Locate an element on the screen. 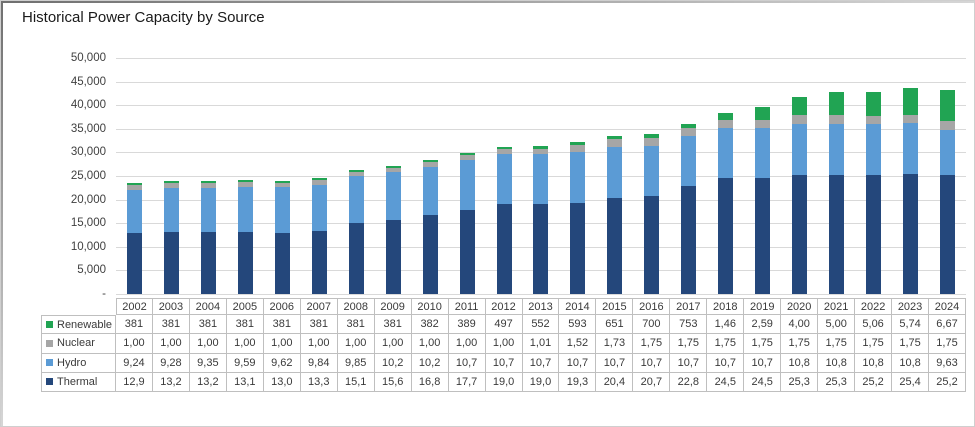  table-value-cell: 593 is located at coordinates (578, 325).